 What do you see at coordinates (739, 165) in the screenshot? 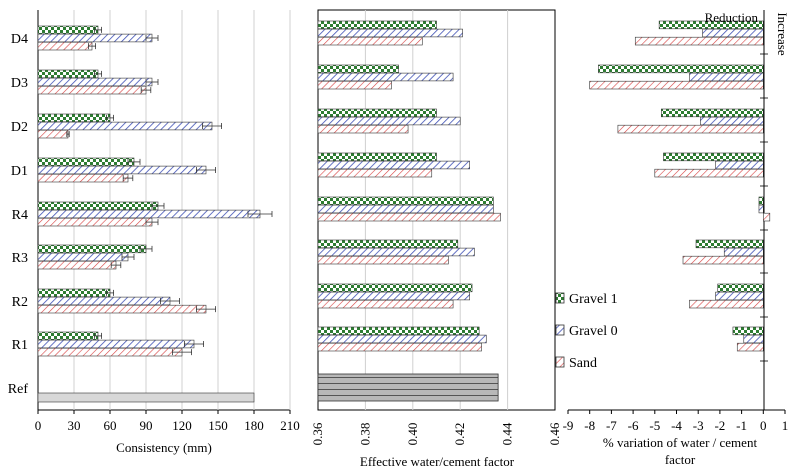
I see `variation-bar-gravel-0-d1` at bounding box center [739, 165].